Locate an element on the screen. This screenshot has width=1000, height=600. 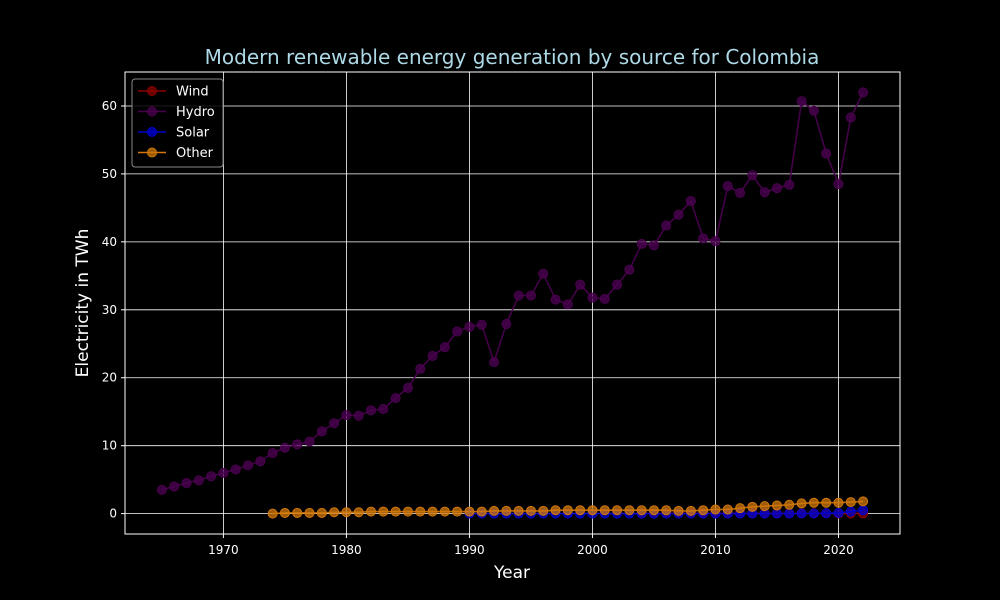
x-tick-label: 2000 is located at coordinates (592, 550).